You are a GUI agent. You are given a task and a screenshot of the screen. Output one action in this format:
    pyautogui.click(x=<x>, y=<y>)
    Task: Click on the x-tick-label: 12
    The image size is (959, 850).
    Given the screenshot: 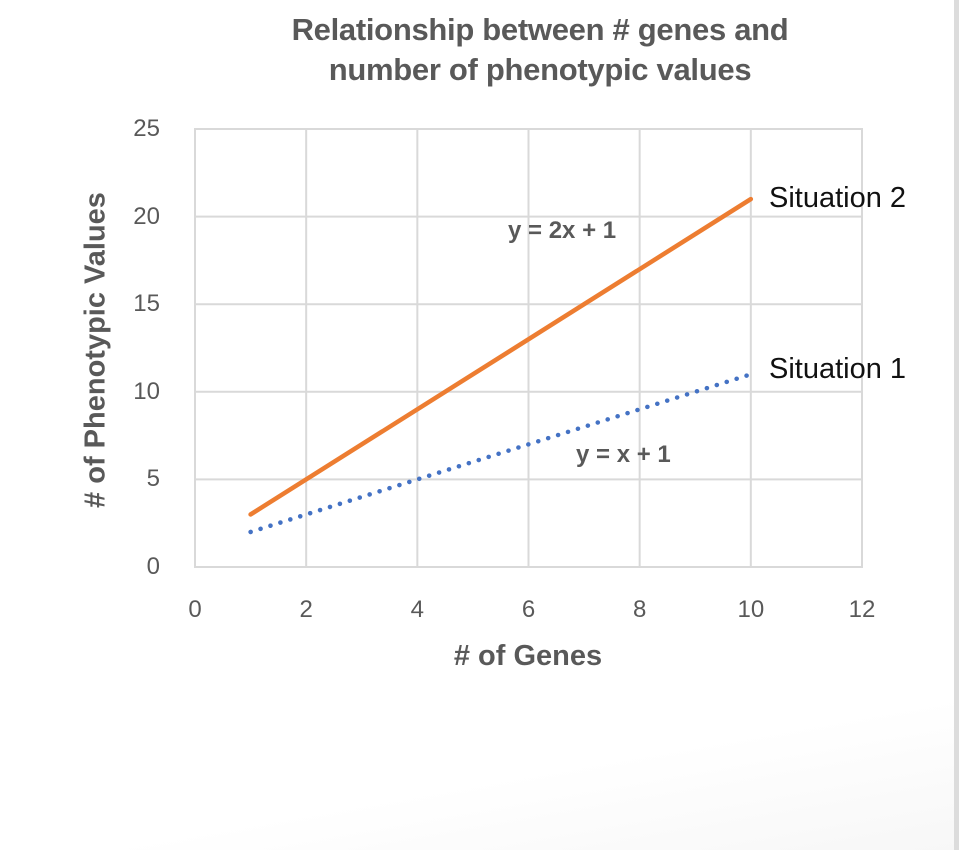 What is the action you would take?
    pyautogui.click(x=862, y=609)
    